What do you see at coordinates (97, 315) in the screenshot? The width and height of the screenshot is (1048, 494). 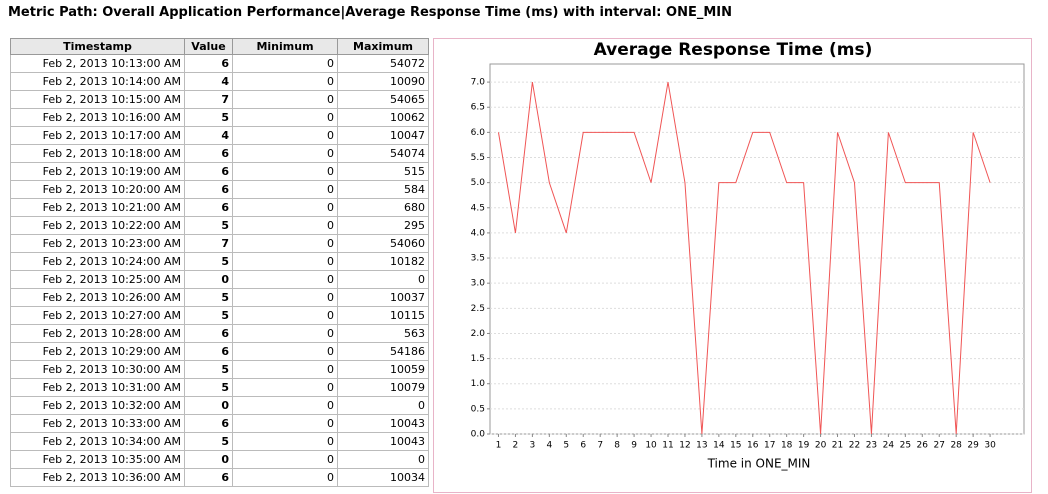 I see `table-cell: Feb 2, 2013 10:27:00 AM` at bounding box center [97, 315].